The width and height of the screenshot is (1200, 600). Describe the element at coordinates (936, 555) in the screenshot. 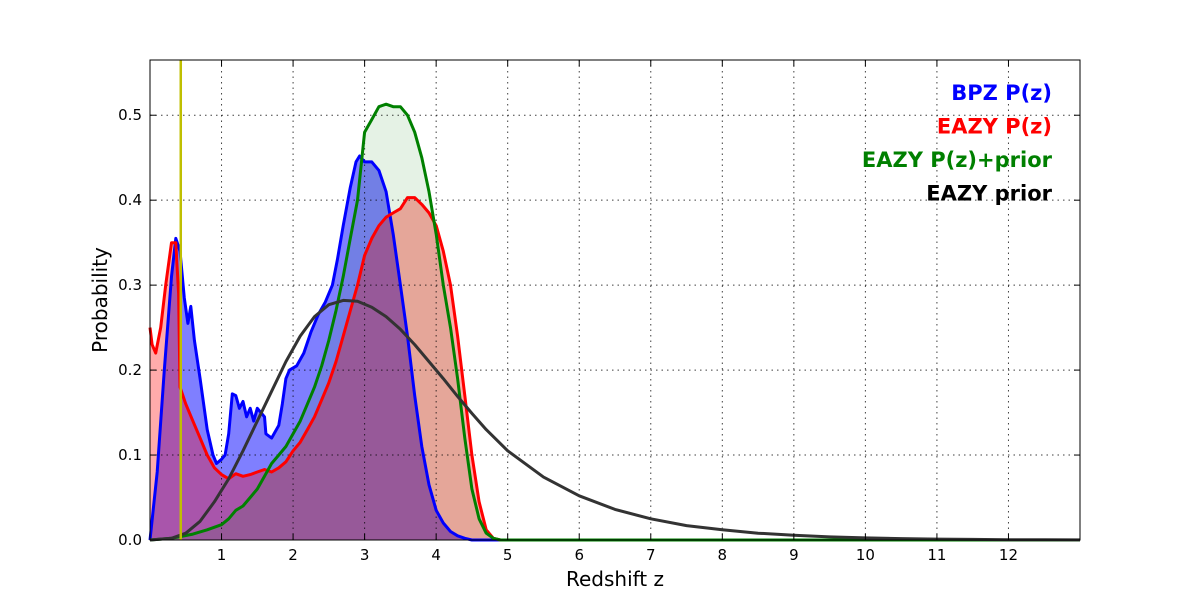

I see `x-tick-label: 11` at that location.